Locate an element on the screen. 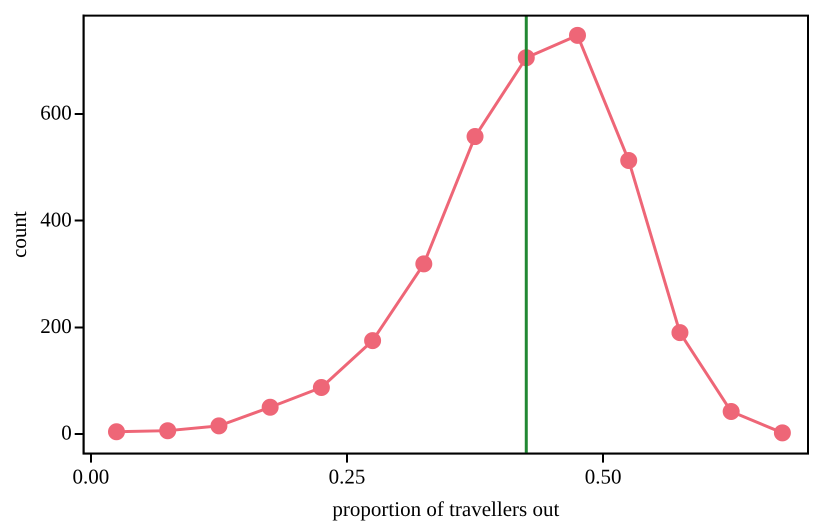  y-tick-label: 400 is located at coordinates (56, 219).